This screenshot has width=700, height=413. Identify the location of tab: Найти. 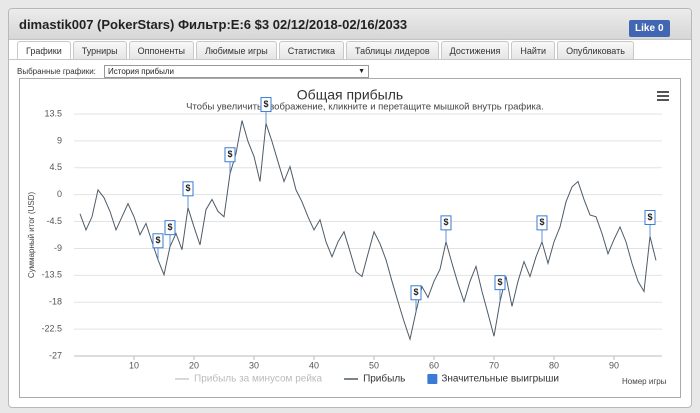
(533, 50).